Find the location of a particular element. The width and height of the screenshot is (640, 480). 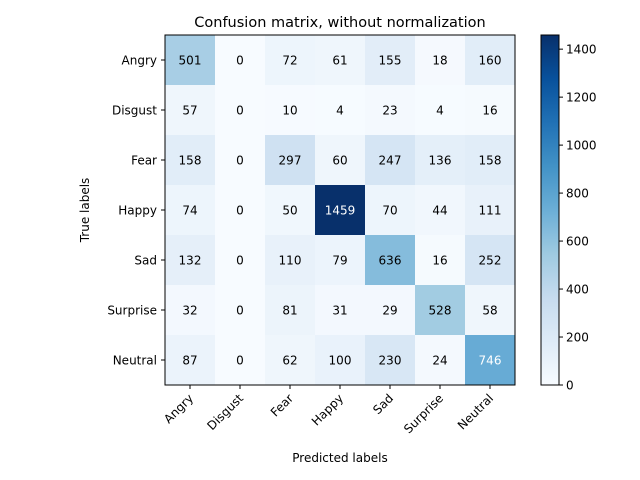

y-axis-ticks: Angry Disgust Fear Happy Sad Surprise Neutral is located at coordinates (136, 211).